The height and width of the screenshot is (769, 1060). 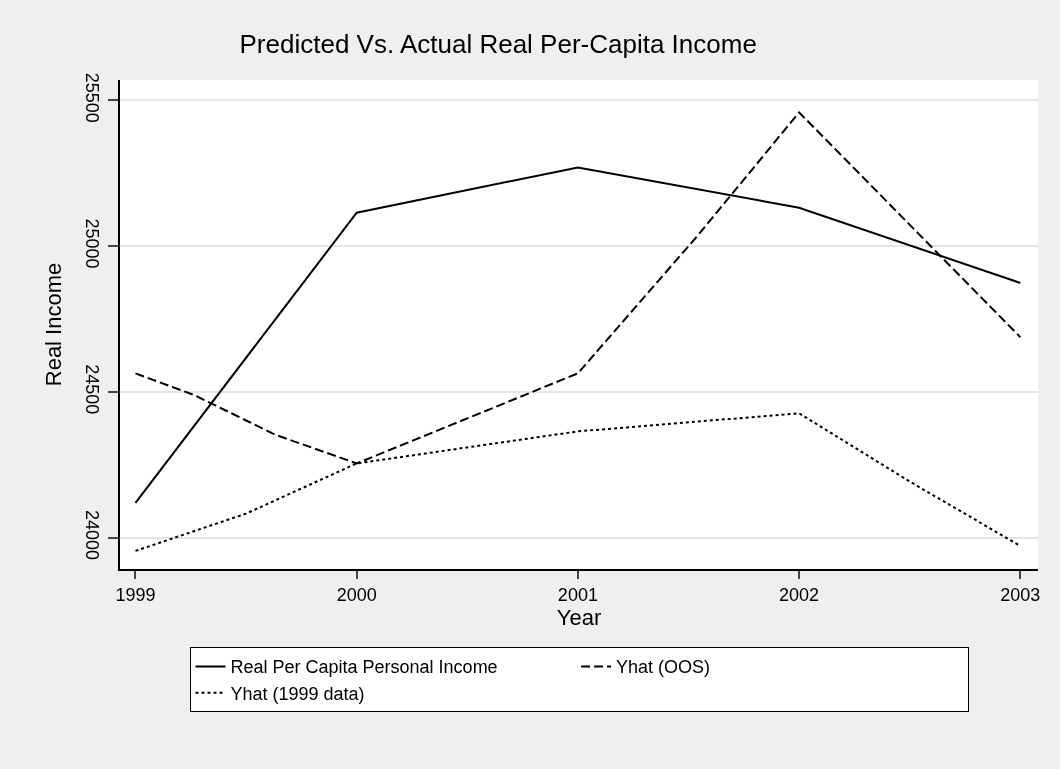 What do you see at coordinates (663, 667) in the screenshot?
I see `legend-label: Yhat (OOS)` at bounding box center [663, 667].